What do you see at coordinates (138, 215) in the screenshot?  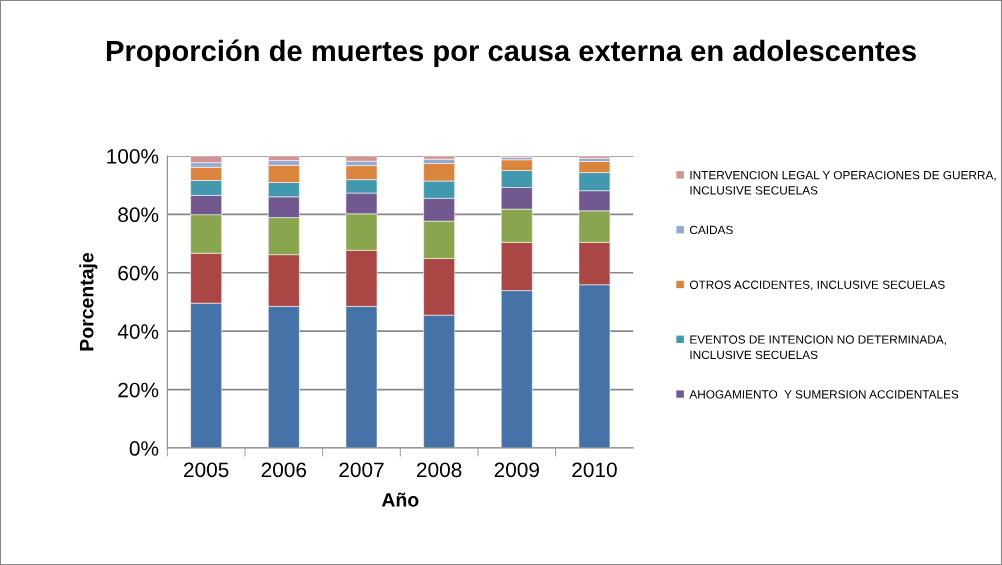 I see `y-tick-label: 80%` at bounding box center [138, 215].